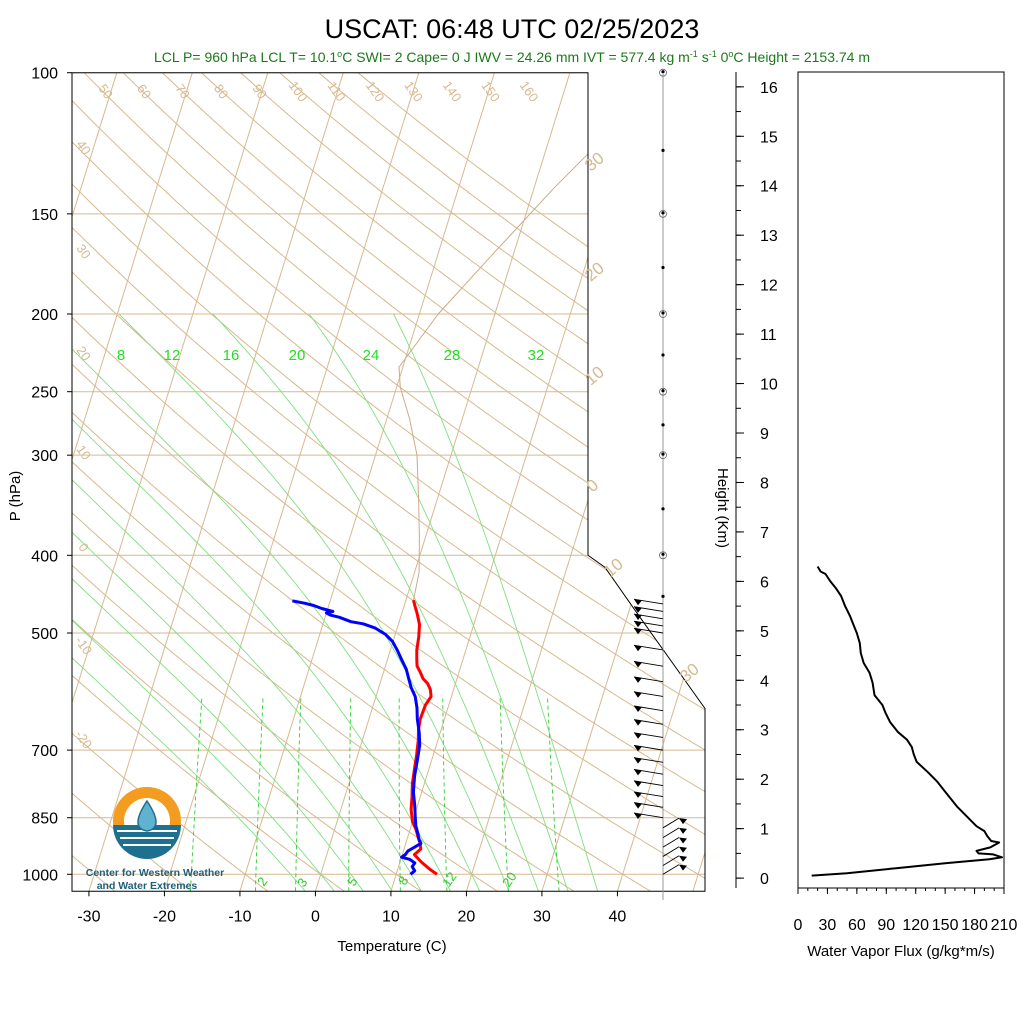 Image resolution: width=1024 pixels, height=1024 pixels. Describe the element at coordinates (147, 815) in the screenshot. I see `logo-droplet` at that location.